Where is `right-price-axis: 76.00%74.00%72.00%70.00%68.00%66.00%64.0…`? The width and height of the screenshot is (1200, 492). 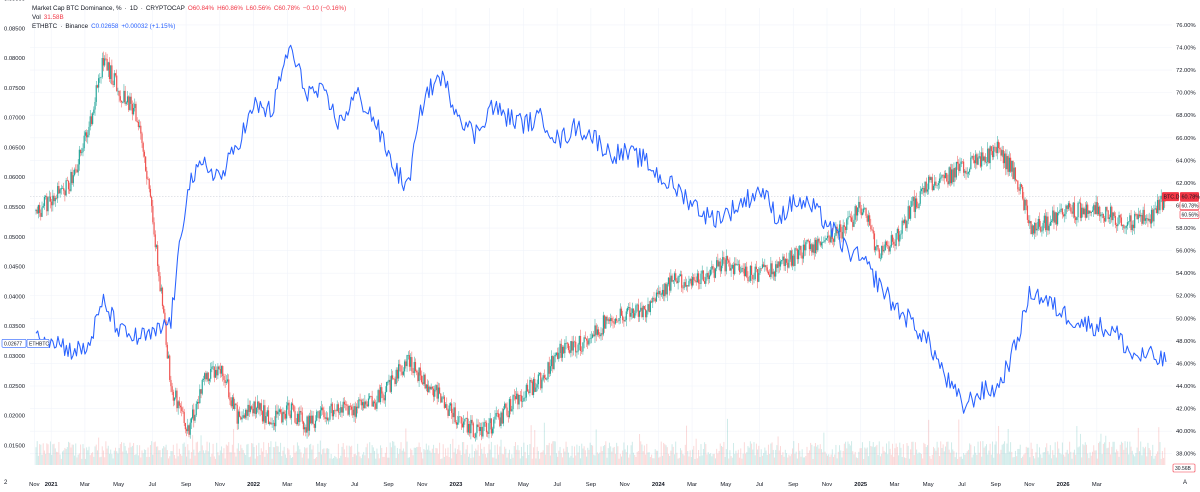 right-price-axis: 76.00%74.00%72.00%70.00%68.00%66.00%64.0… is located at coordinates (1186, 240).